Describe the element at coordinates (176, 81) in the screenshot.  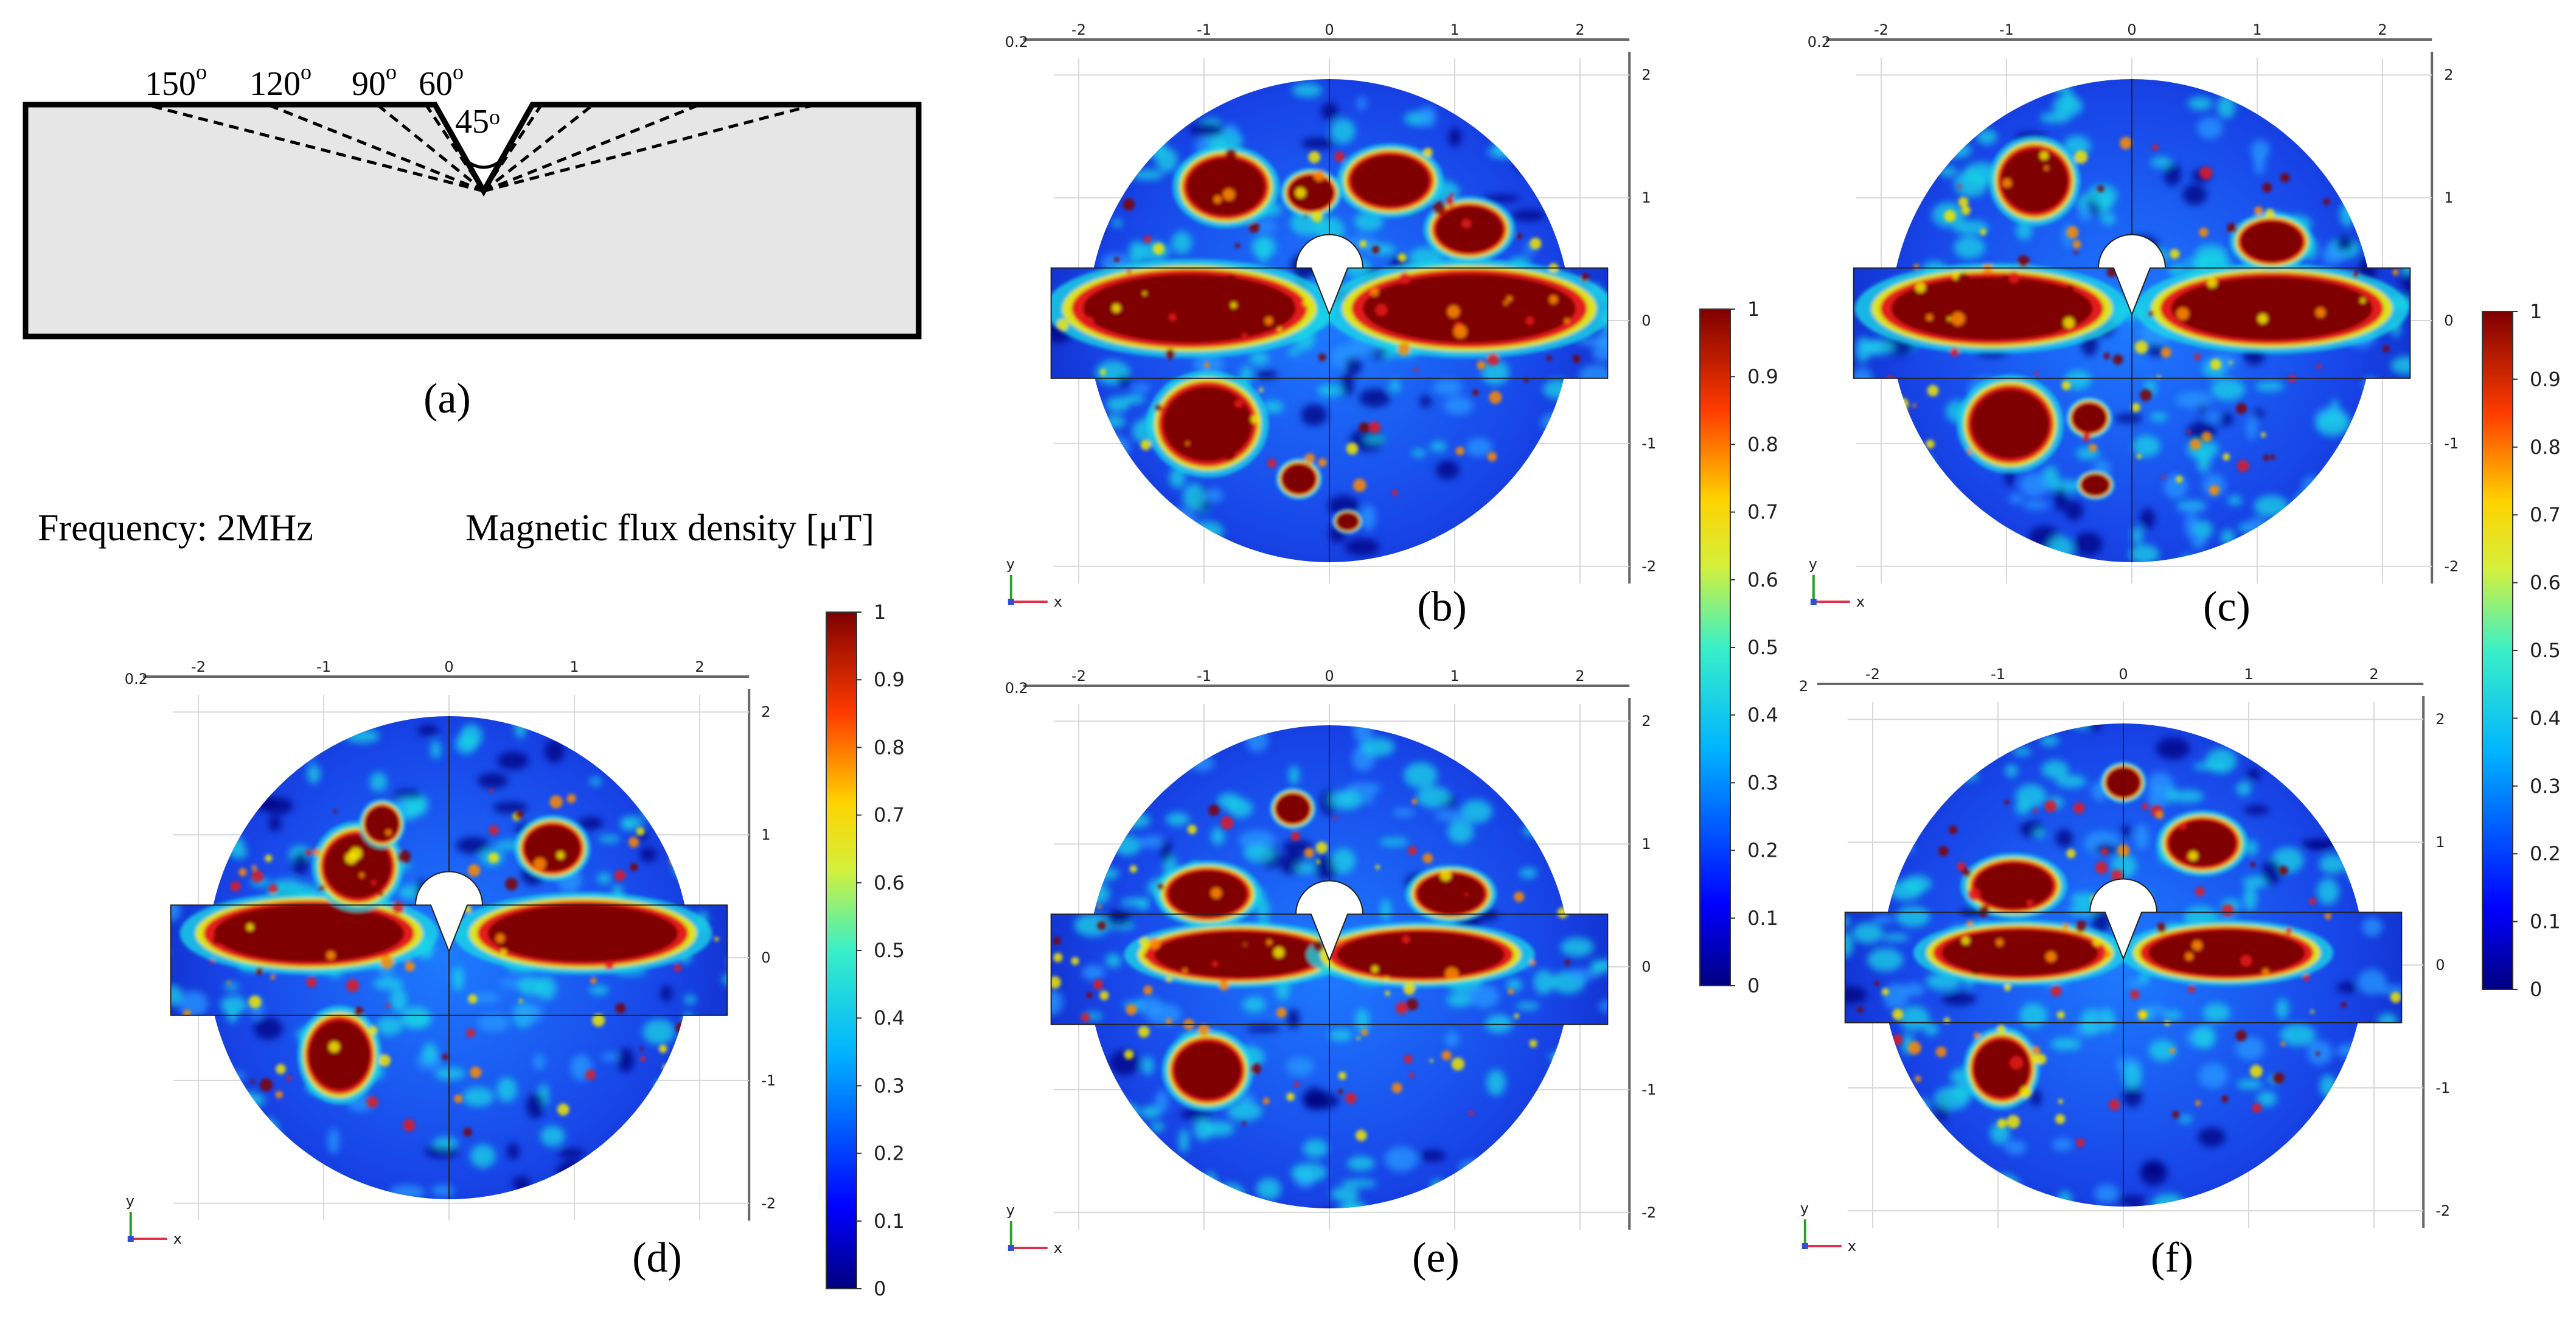
I see `angle-label-150: 150o` at that location.